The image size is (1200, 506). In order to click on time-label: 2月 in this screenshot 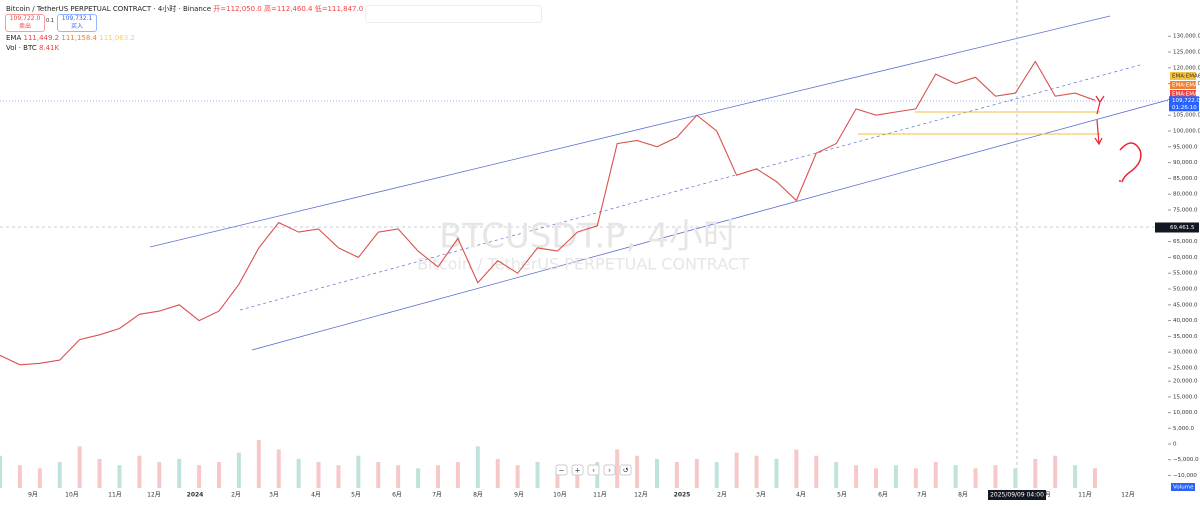, I will do `click(722, 495)`.